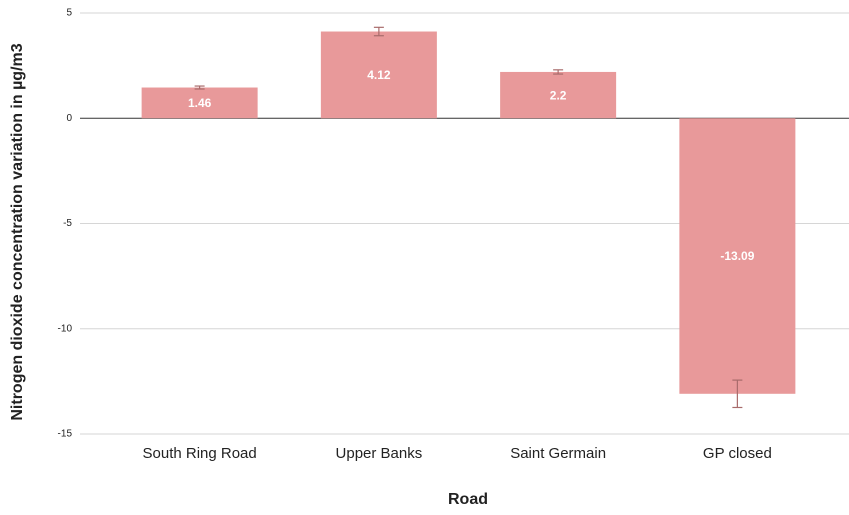  Describe the element at coordinates (65, 434) in the screenshot. I see `y-tick-label: -15` at that location.